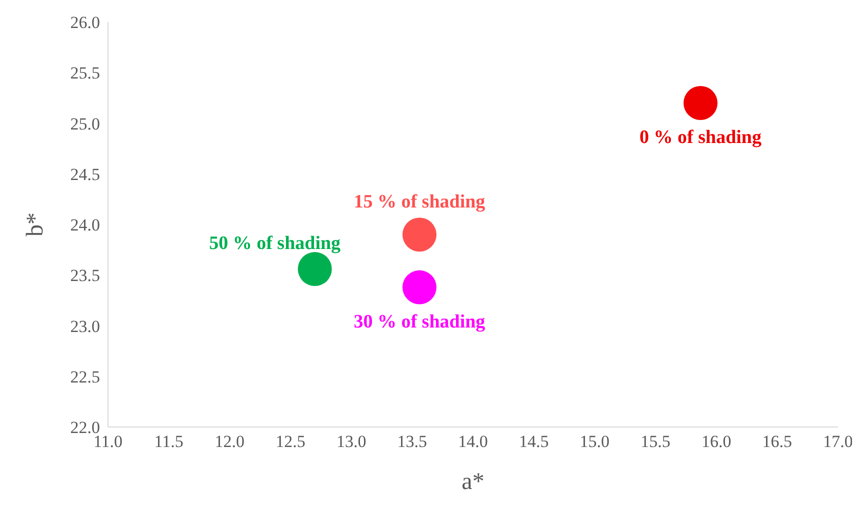  I want to click on y-tick-label: 23.0, so click(85, 326).